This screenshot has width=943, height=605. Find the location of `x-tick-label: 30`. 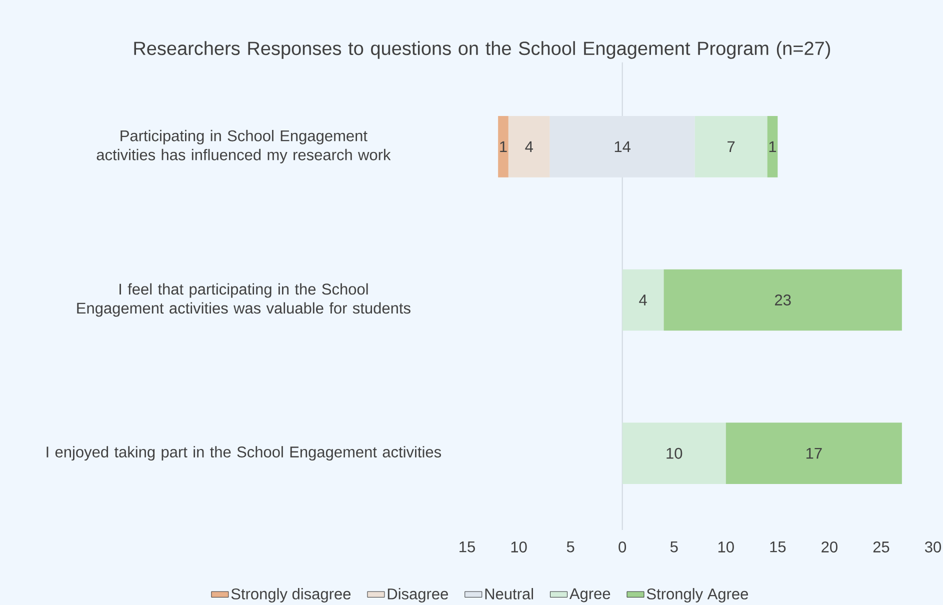

x-tick-label: 30 is located at coordinates (933, 547).